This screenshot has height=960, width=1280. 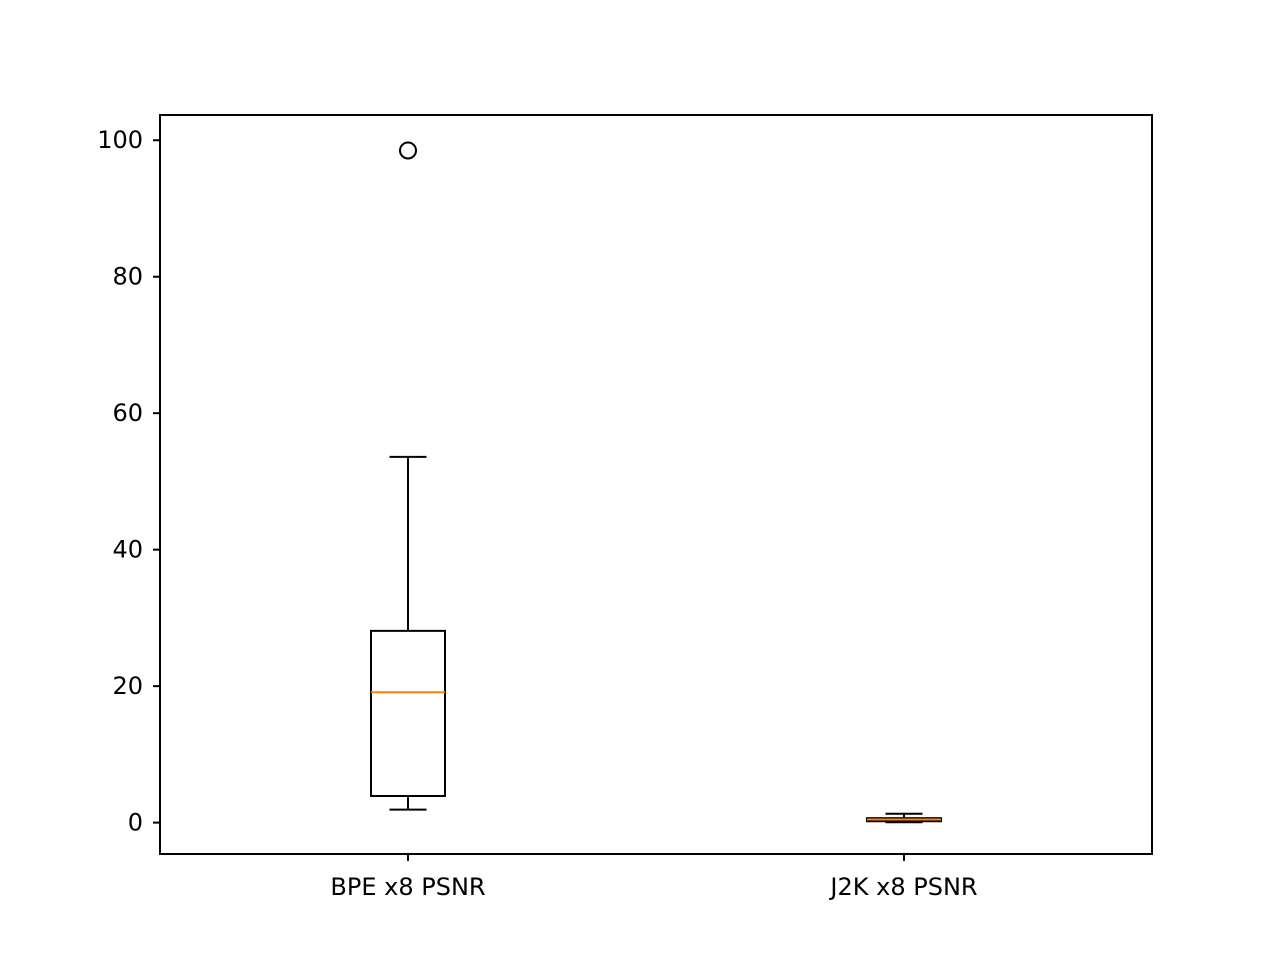 What do you see at coordinates (135, 823) in the screenshot?
I see `y-tick-label: 0` at bounding box center [135, 823].